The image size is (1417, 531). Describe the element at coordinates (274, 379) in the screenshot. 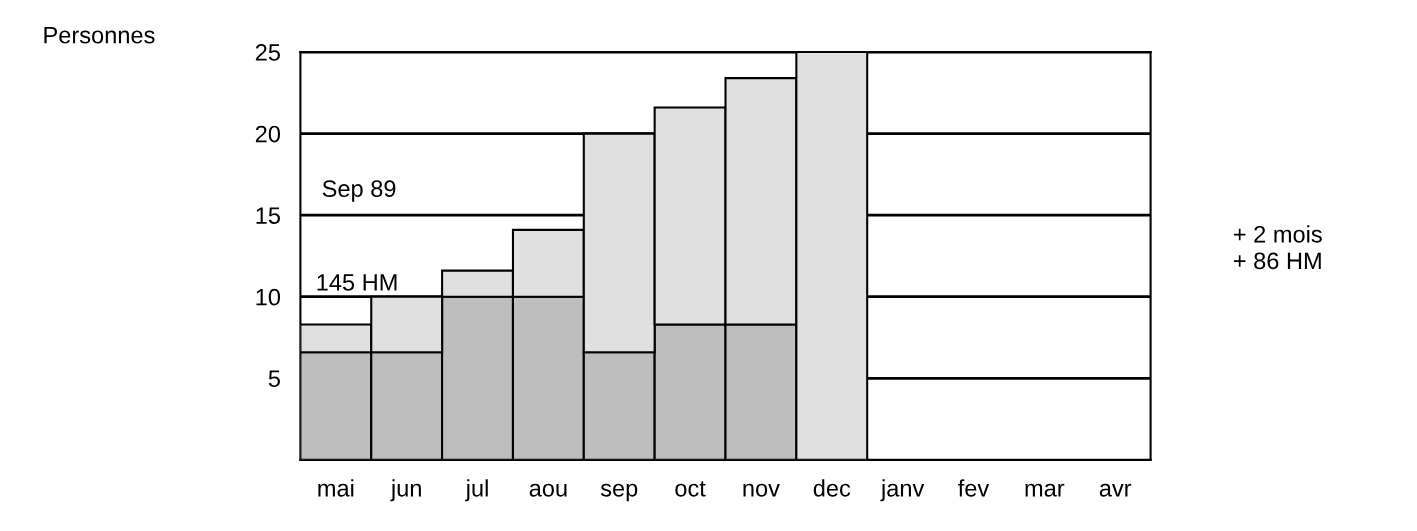

I see `y-tick-label: 5` at that location.